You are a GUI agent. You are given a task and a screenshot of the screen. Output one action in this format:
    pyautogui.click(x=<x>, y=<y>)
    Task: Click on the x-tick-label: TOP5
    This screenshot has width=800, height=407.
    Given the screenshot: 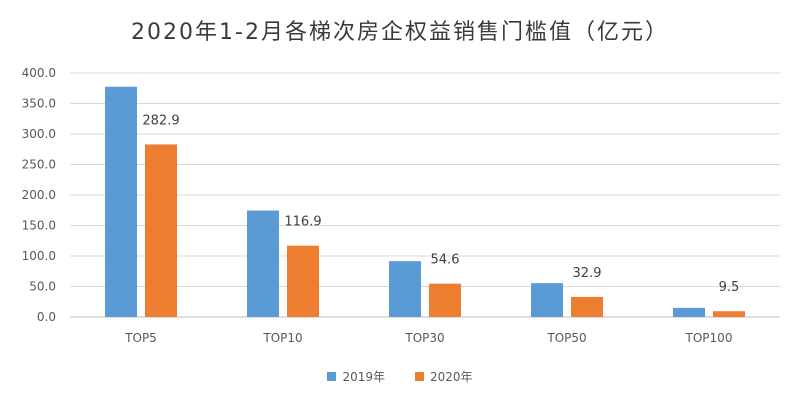 What is the action you would take?
    pyautogui.click(x=140, y=338)
    